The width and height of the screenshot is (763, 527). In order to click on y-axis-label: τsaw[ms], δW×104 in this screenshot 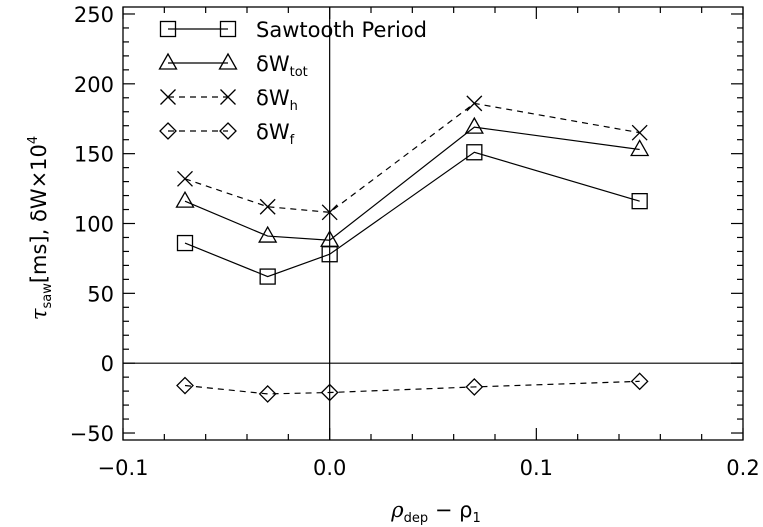, I will do `click(40, 228)`.